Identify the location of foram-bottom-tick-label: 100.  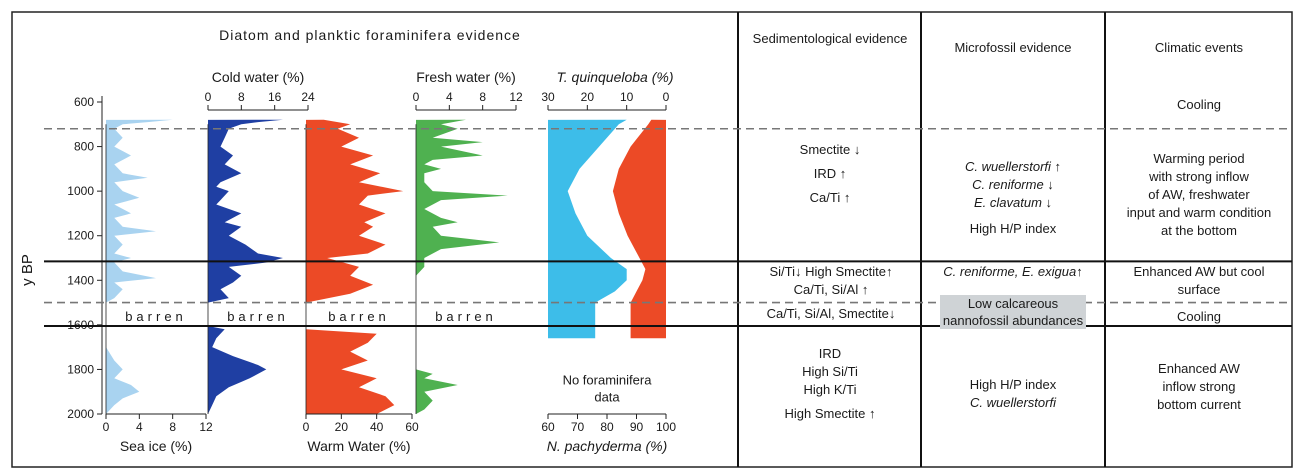
(666, 427).